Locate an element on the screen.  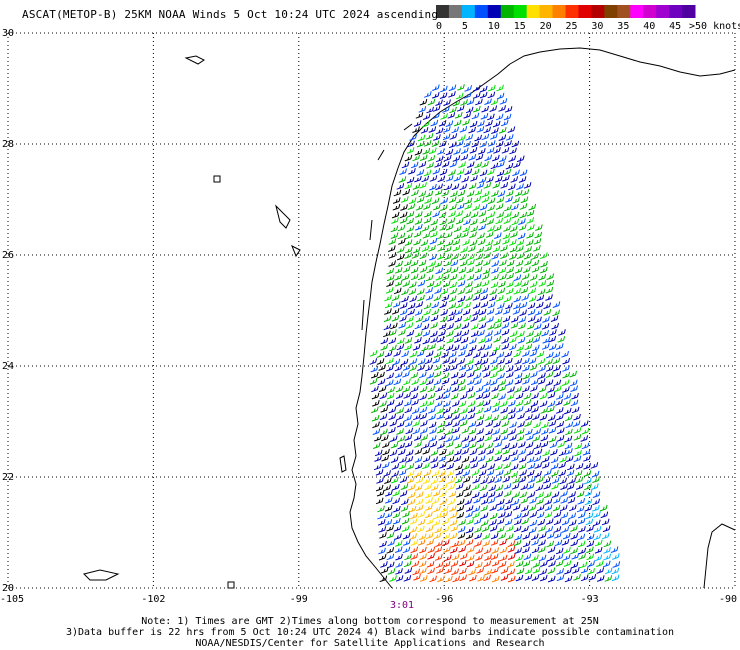
lon-tick-label: -99 is located at coordinates (299, 599).